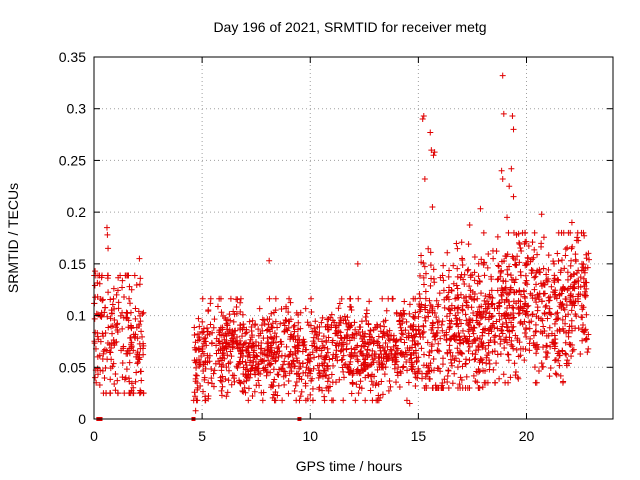 The height and width of the screenshot is (480, 640). I want to click on y-tick-label: 0.35, so click(72, 57).